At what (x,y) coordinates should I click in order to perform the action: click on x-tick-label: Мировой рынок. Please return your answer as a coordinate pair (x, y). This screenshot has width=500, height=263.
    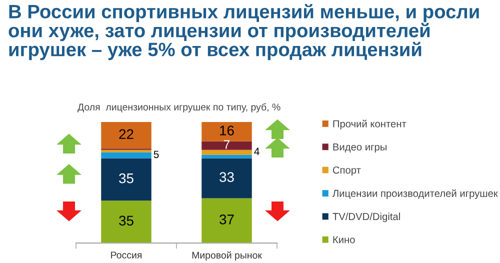
    Looking at the image, I should click on (227, 256).